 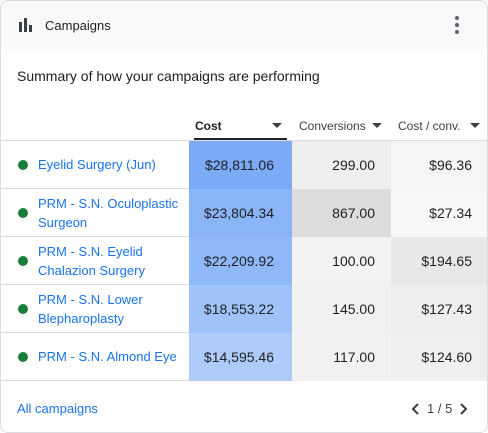 I want to click on campaign-name-link: PRM - S.N. Oculoplastic Surgeon, so click(x=108, y=213).